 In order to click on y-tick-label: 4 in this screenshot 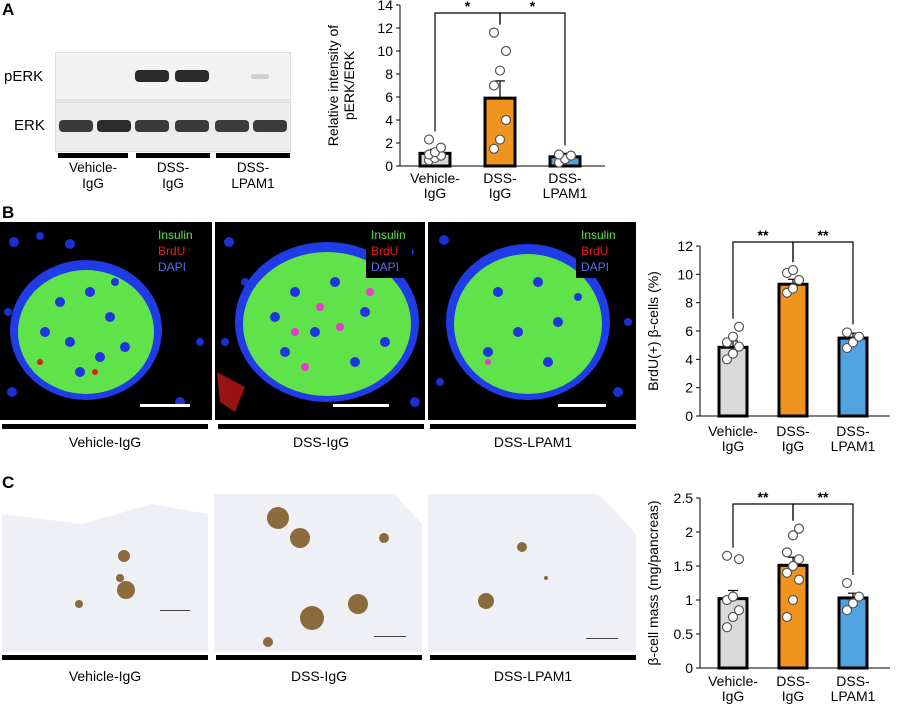, I will do `click(389, 120)`.